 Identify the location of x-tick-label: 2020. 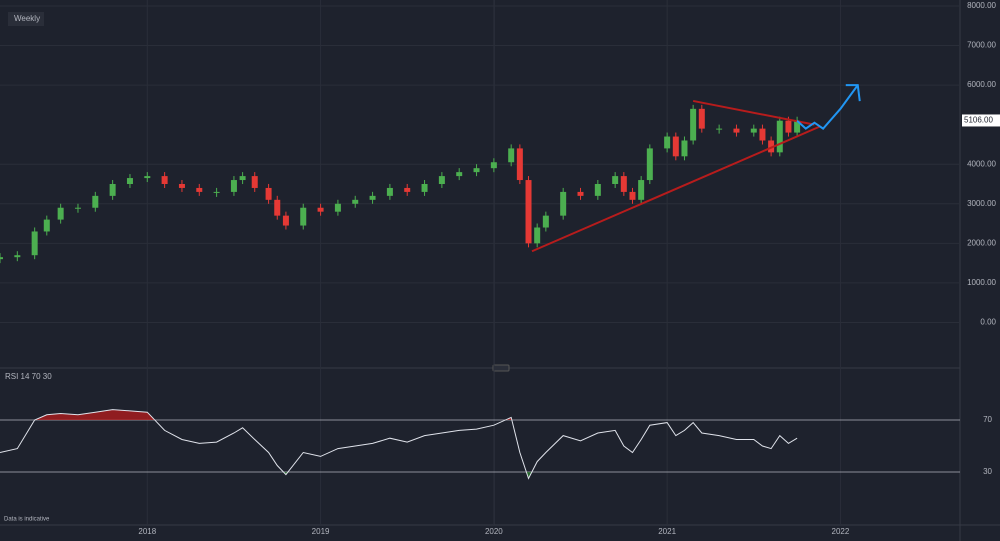
(494, 531).